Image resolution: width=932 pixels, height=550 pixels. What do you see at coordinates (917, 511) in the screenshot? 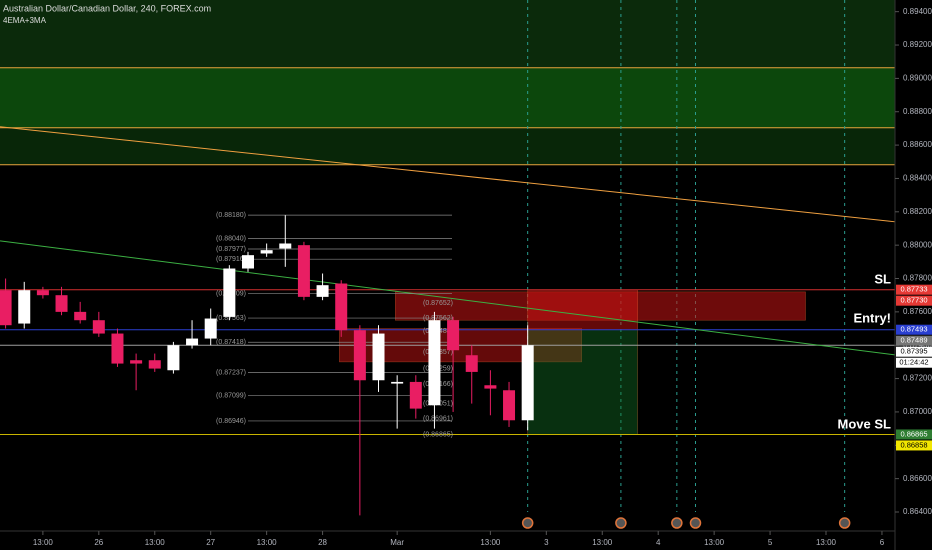
I see `y-tick-label: 0.86400` at bounding box center [917, 511].